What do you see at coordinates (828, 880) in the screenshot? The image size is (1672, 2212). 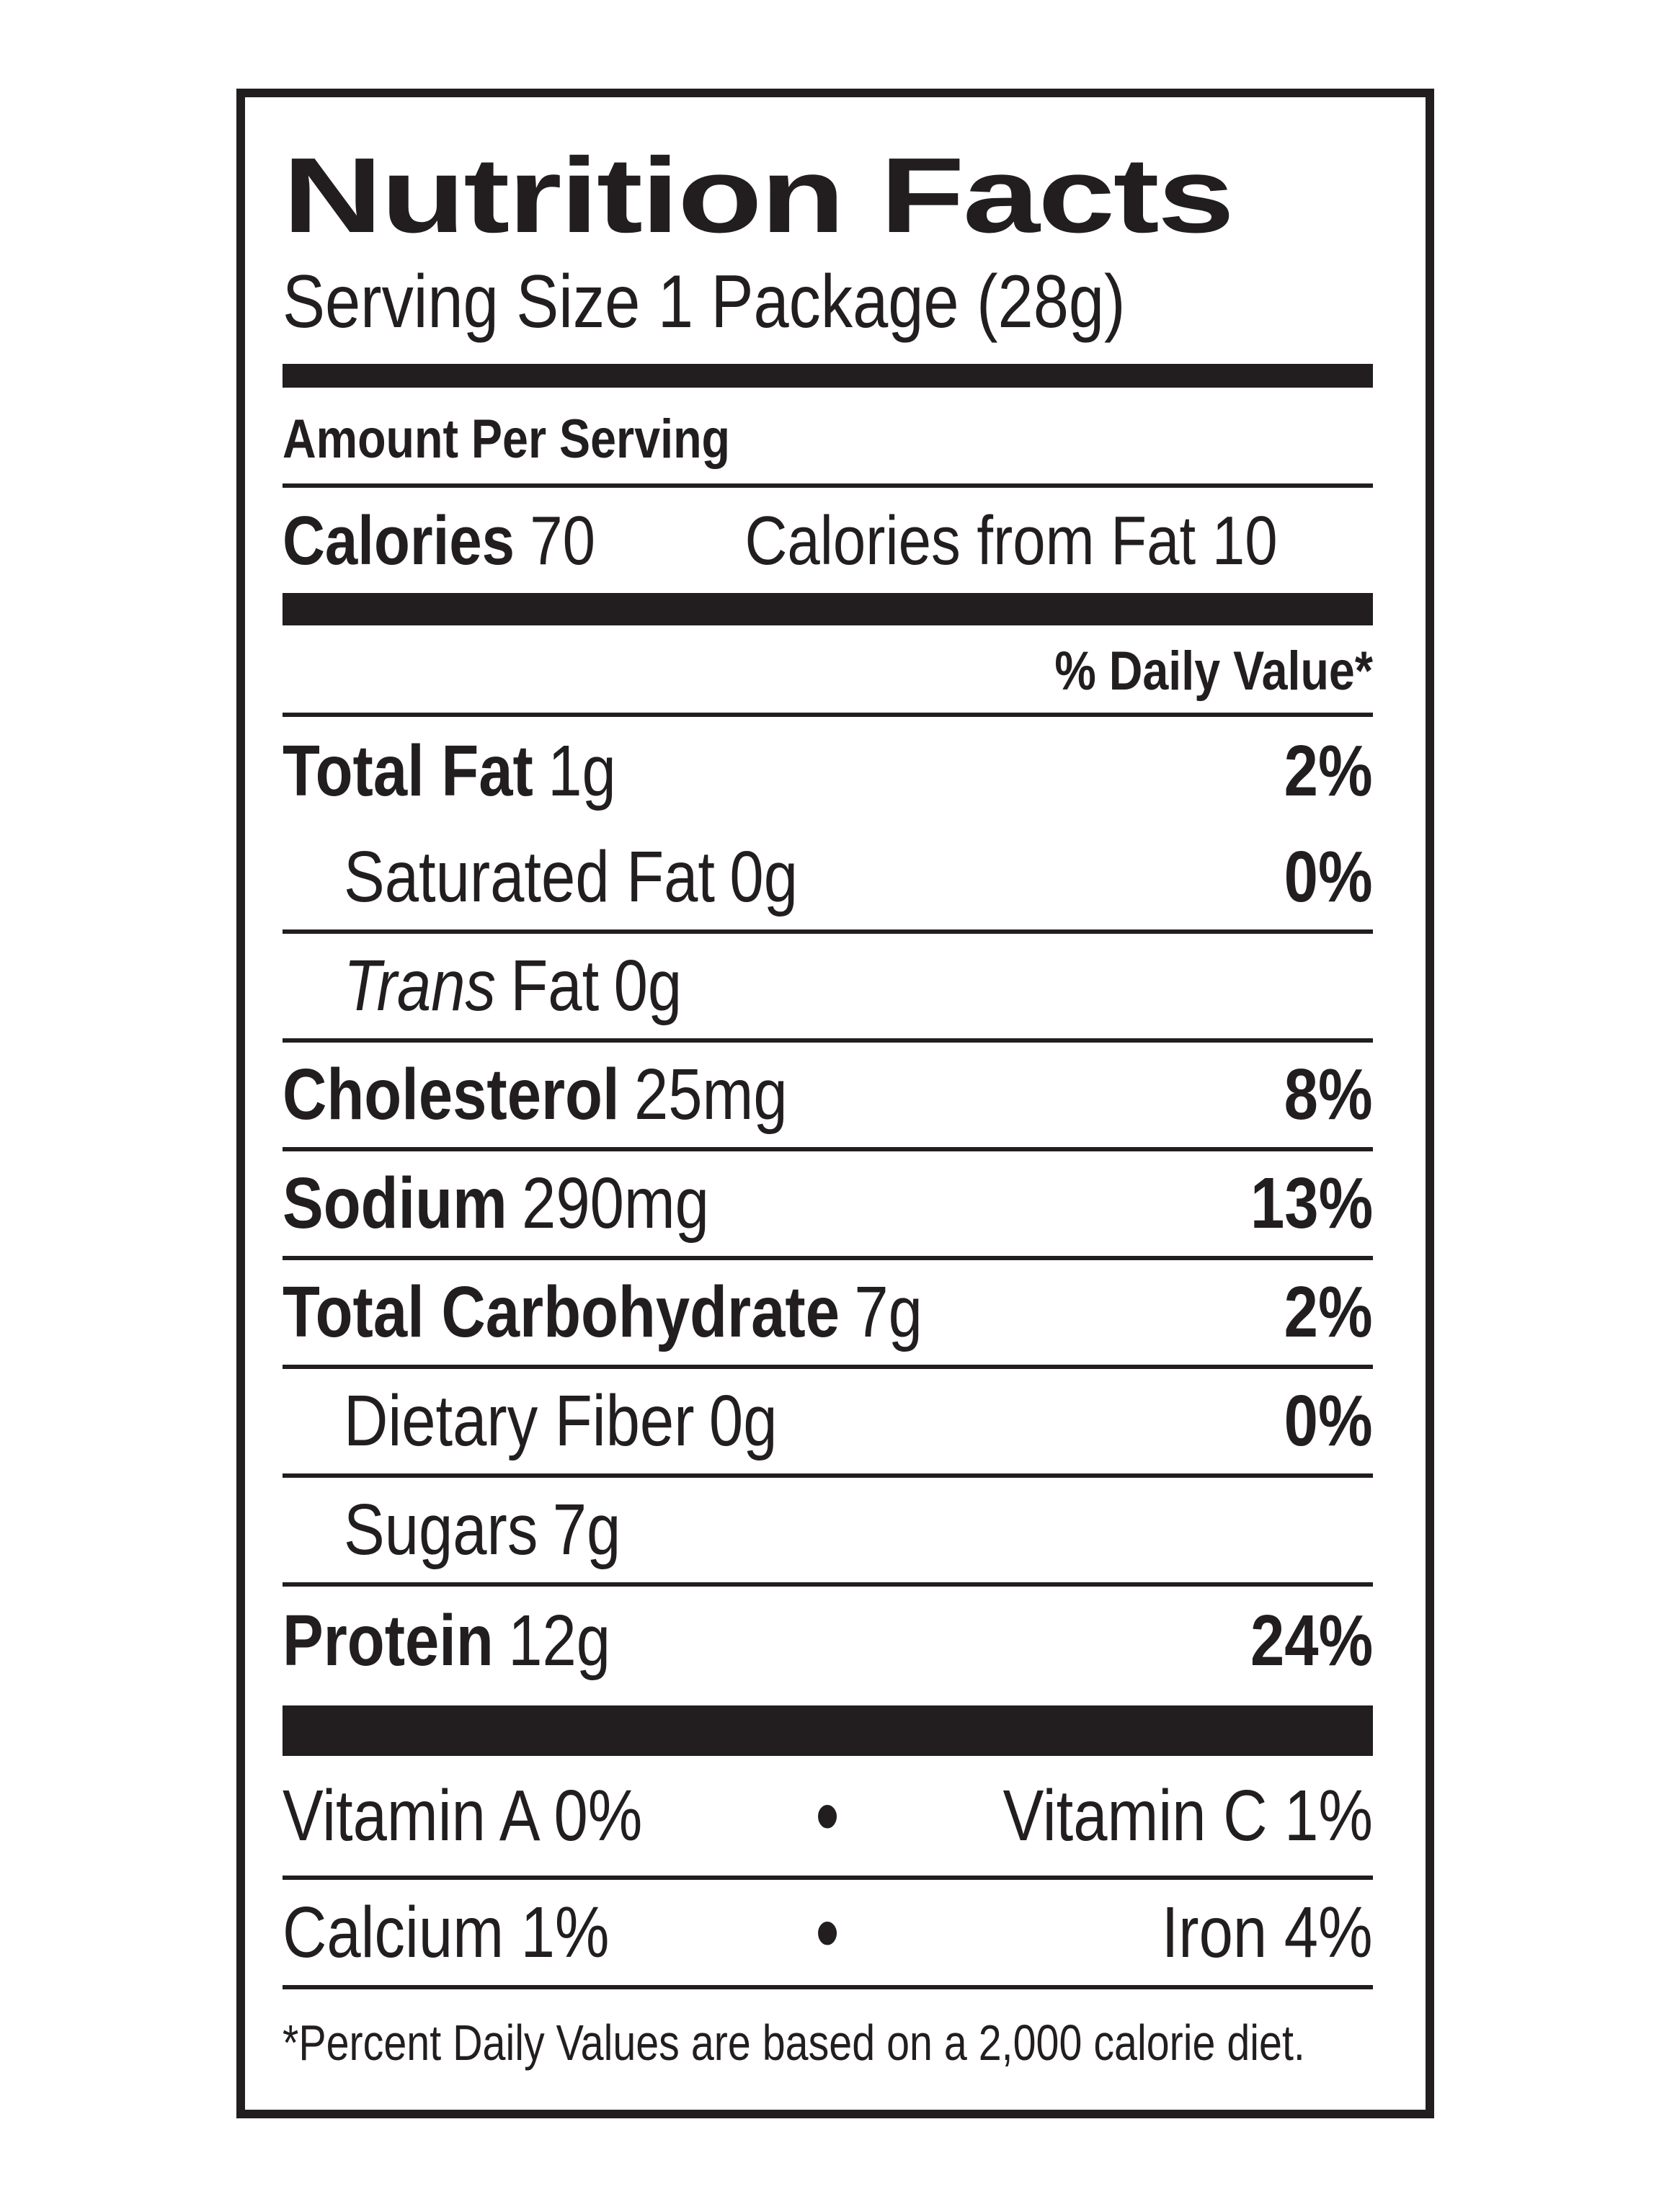 I see `row-saturated-fat: Saturated Fat 0g 0%` at bounding box center [828, 880].